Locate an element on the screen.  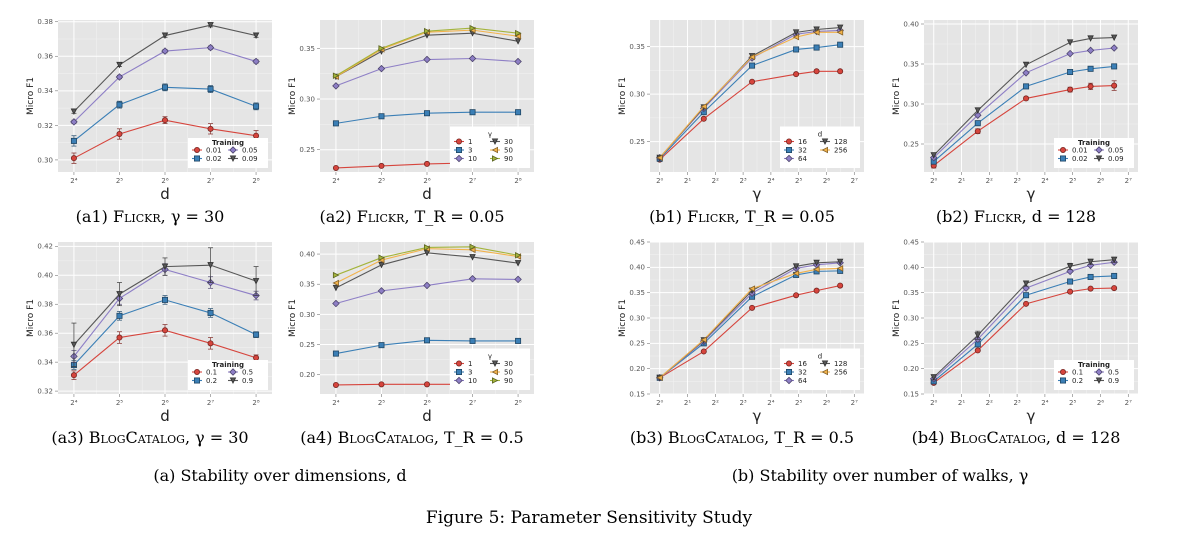
y-tick-label: 0.15 is located at coordinates (911, 394).